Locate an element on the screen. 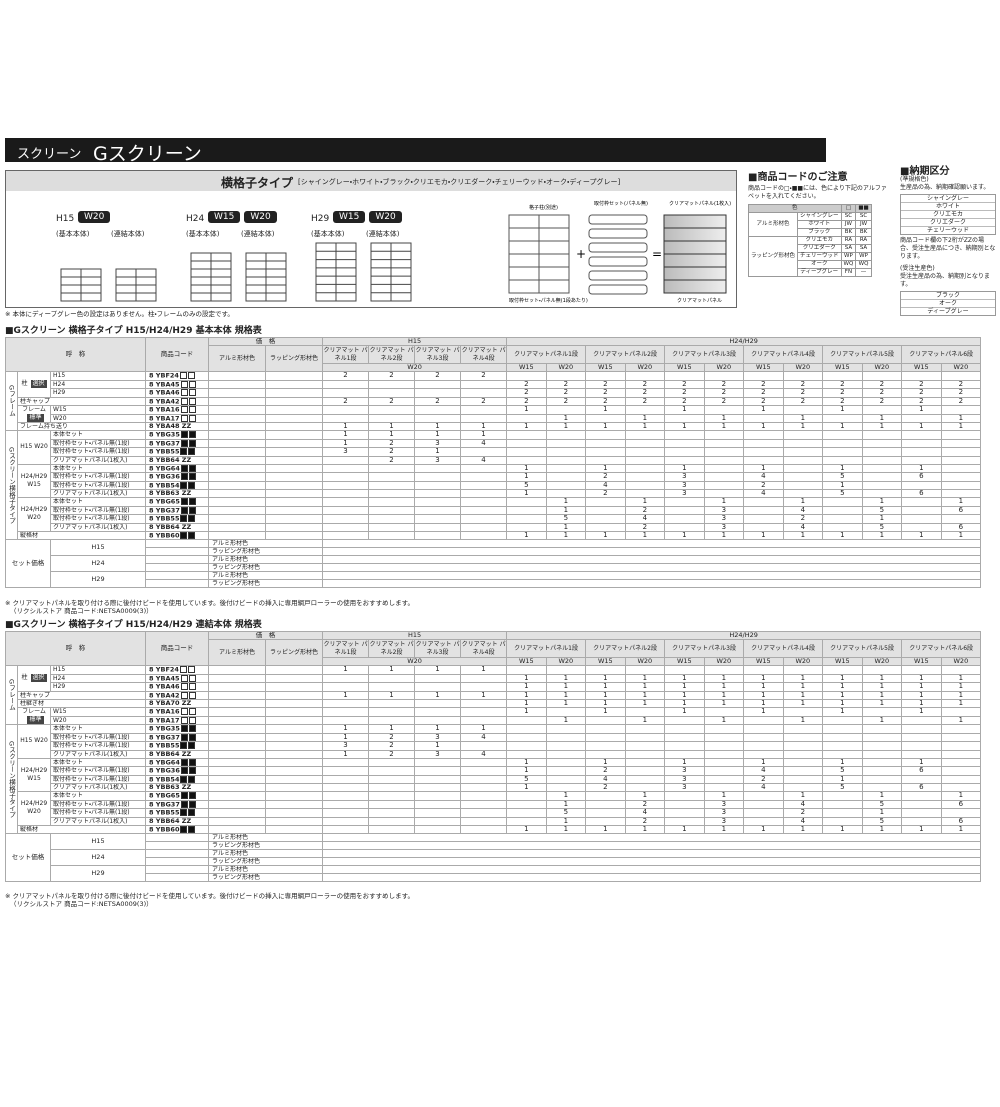 This screenshot has height=1107, width=1000. set-height: H29 is located at coordinates (98, 579).